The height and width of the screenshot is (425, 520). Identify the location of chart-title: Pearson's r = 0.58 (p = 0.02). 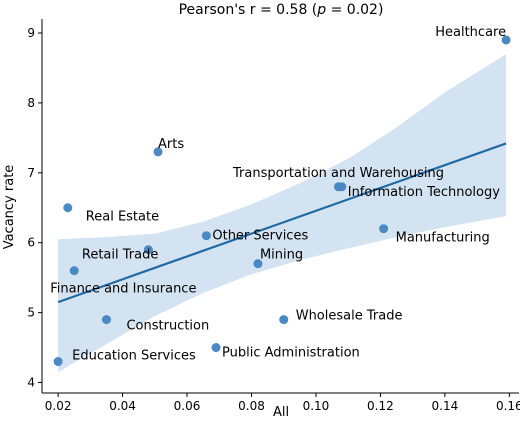
(281, 10).